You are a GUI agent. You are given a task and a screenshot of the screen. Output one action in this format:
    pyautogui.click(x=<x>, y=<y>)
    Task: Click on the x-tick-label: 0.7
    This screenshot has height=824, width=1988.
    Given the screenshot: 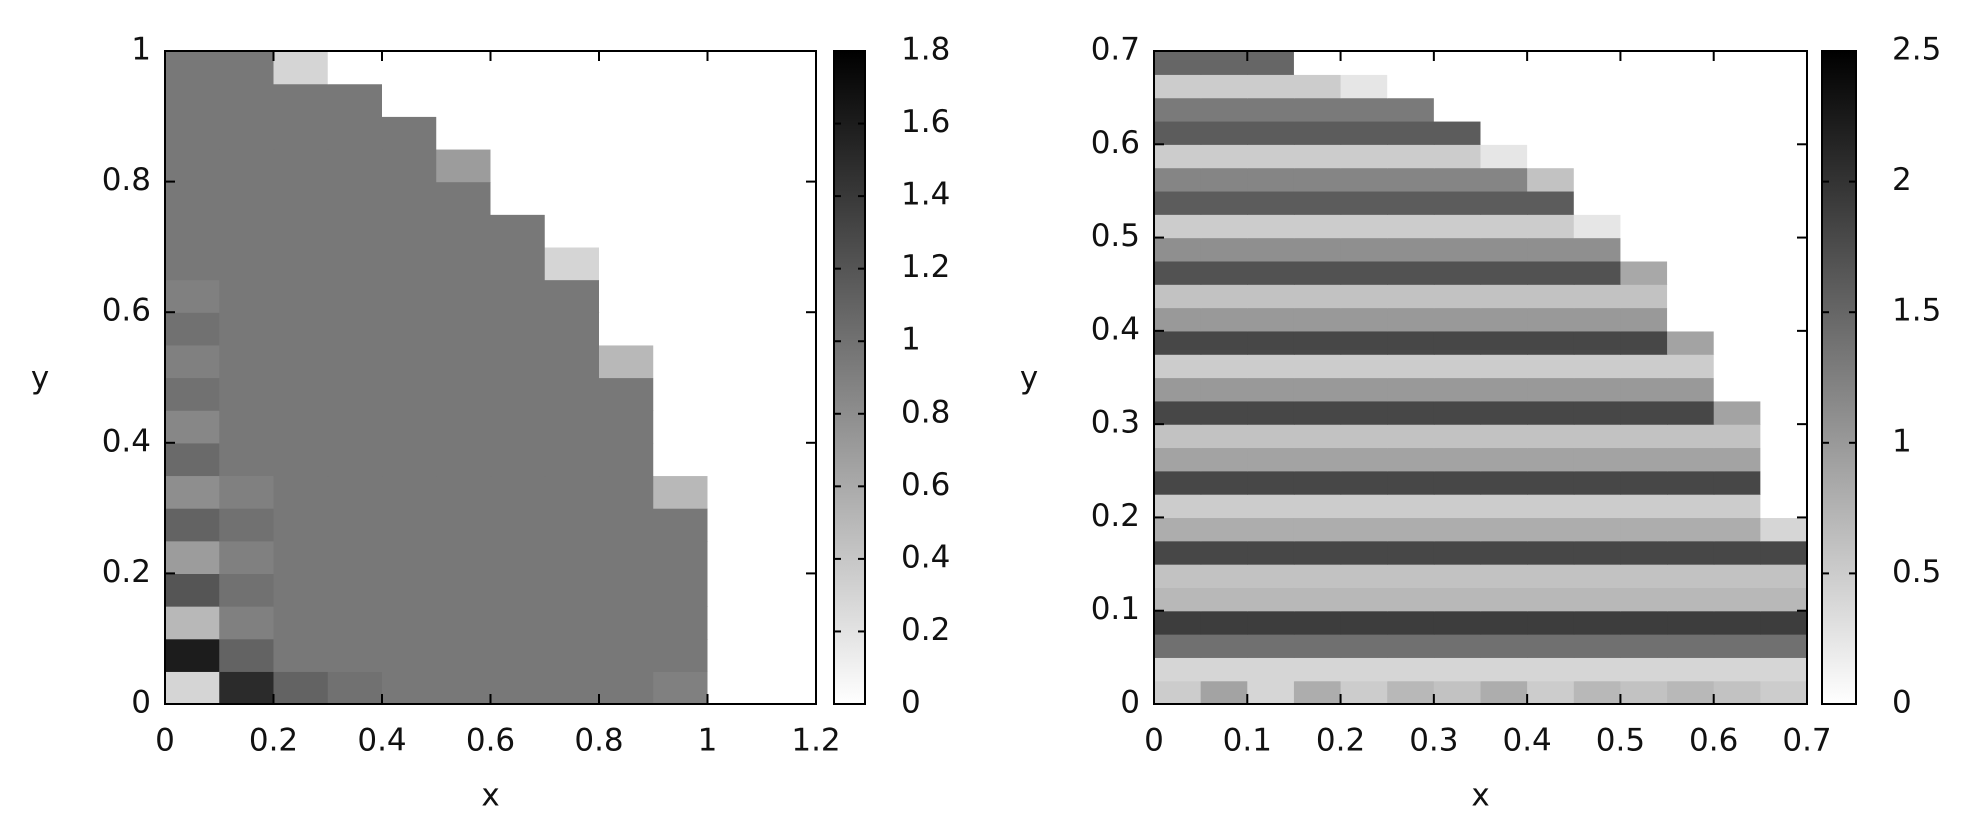 What is the action you would take?
    pyautogui.click(x=1806, y=741)
    